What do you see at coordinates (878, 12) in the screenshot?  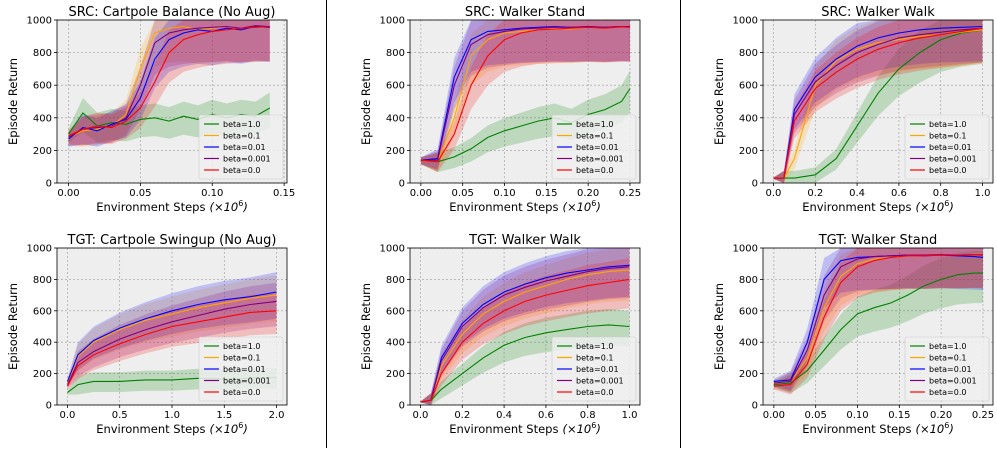 I see `chart-title: SRC: Walker Walk` at bounding box center [878, 12].